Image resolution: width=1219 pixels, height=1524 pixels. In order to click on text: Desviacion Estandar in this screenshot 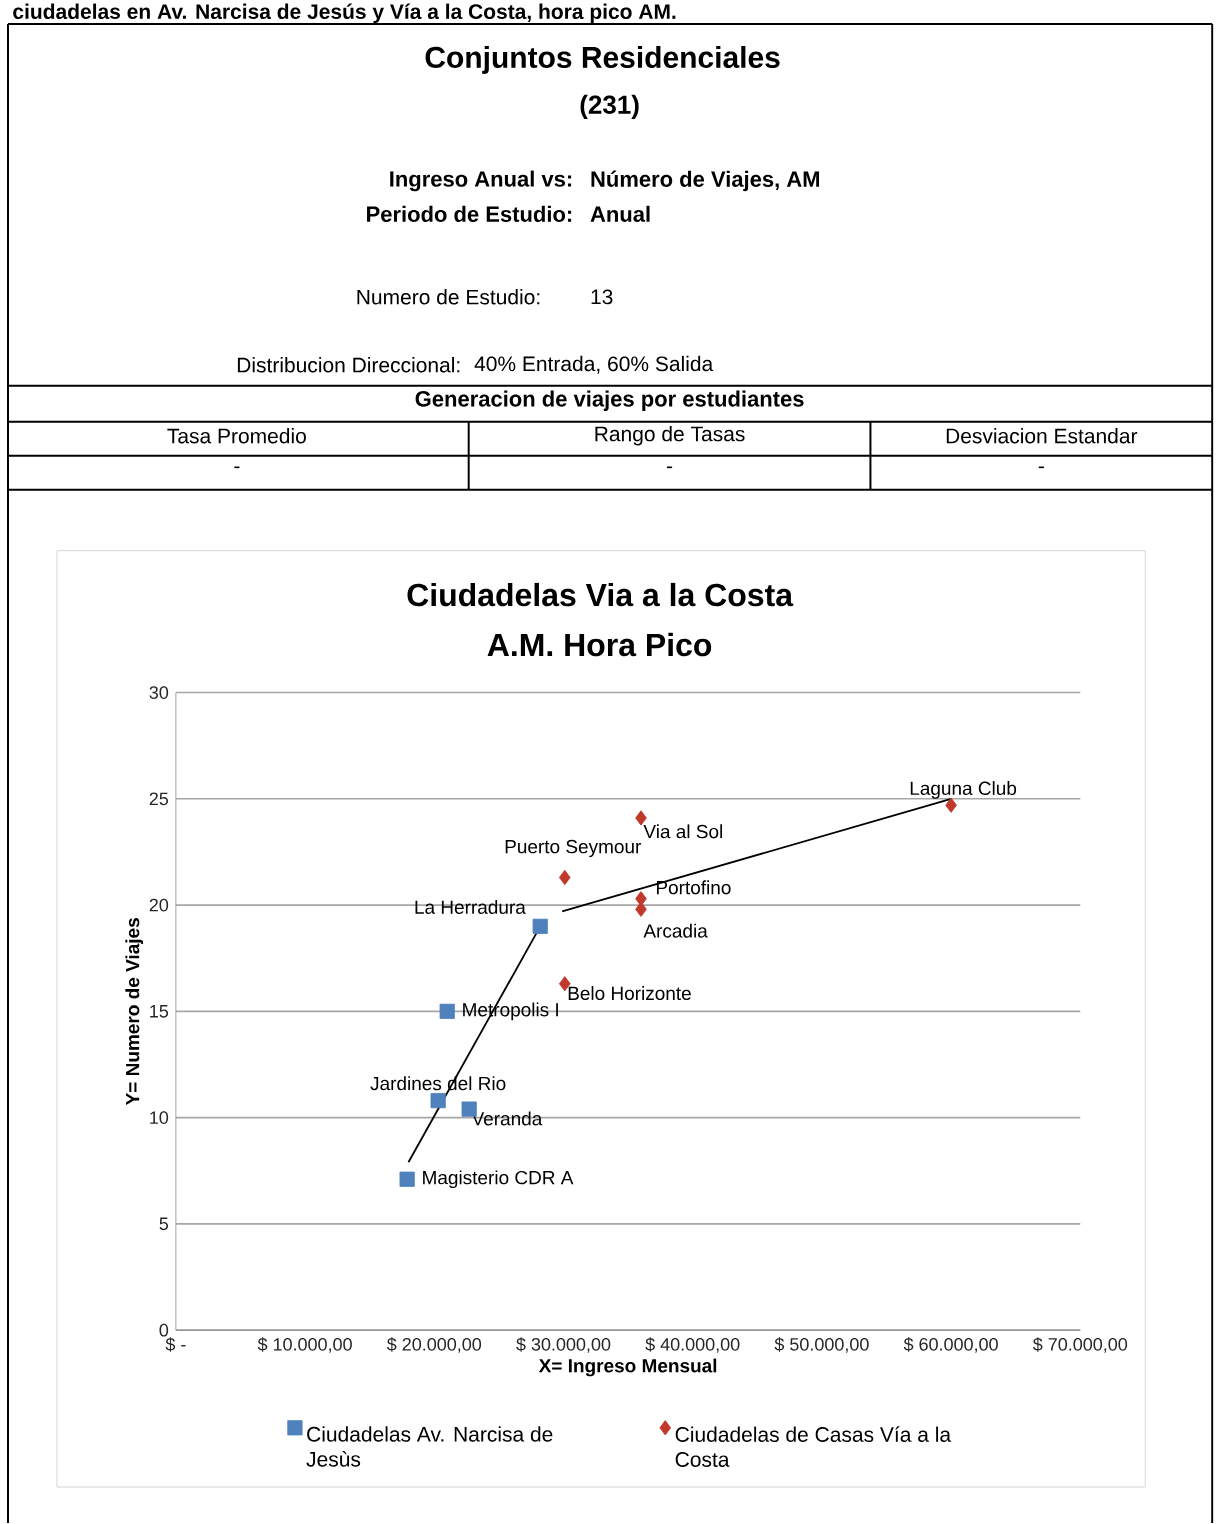, I will do `click(1042, 436)`.